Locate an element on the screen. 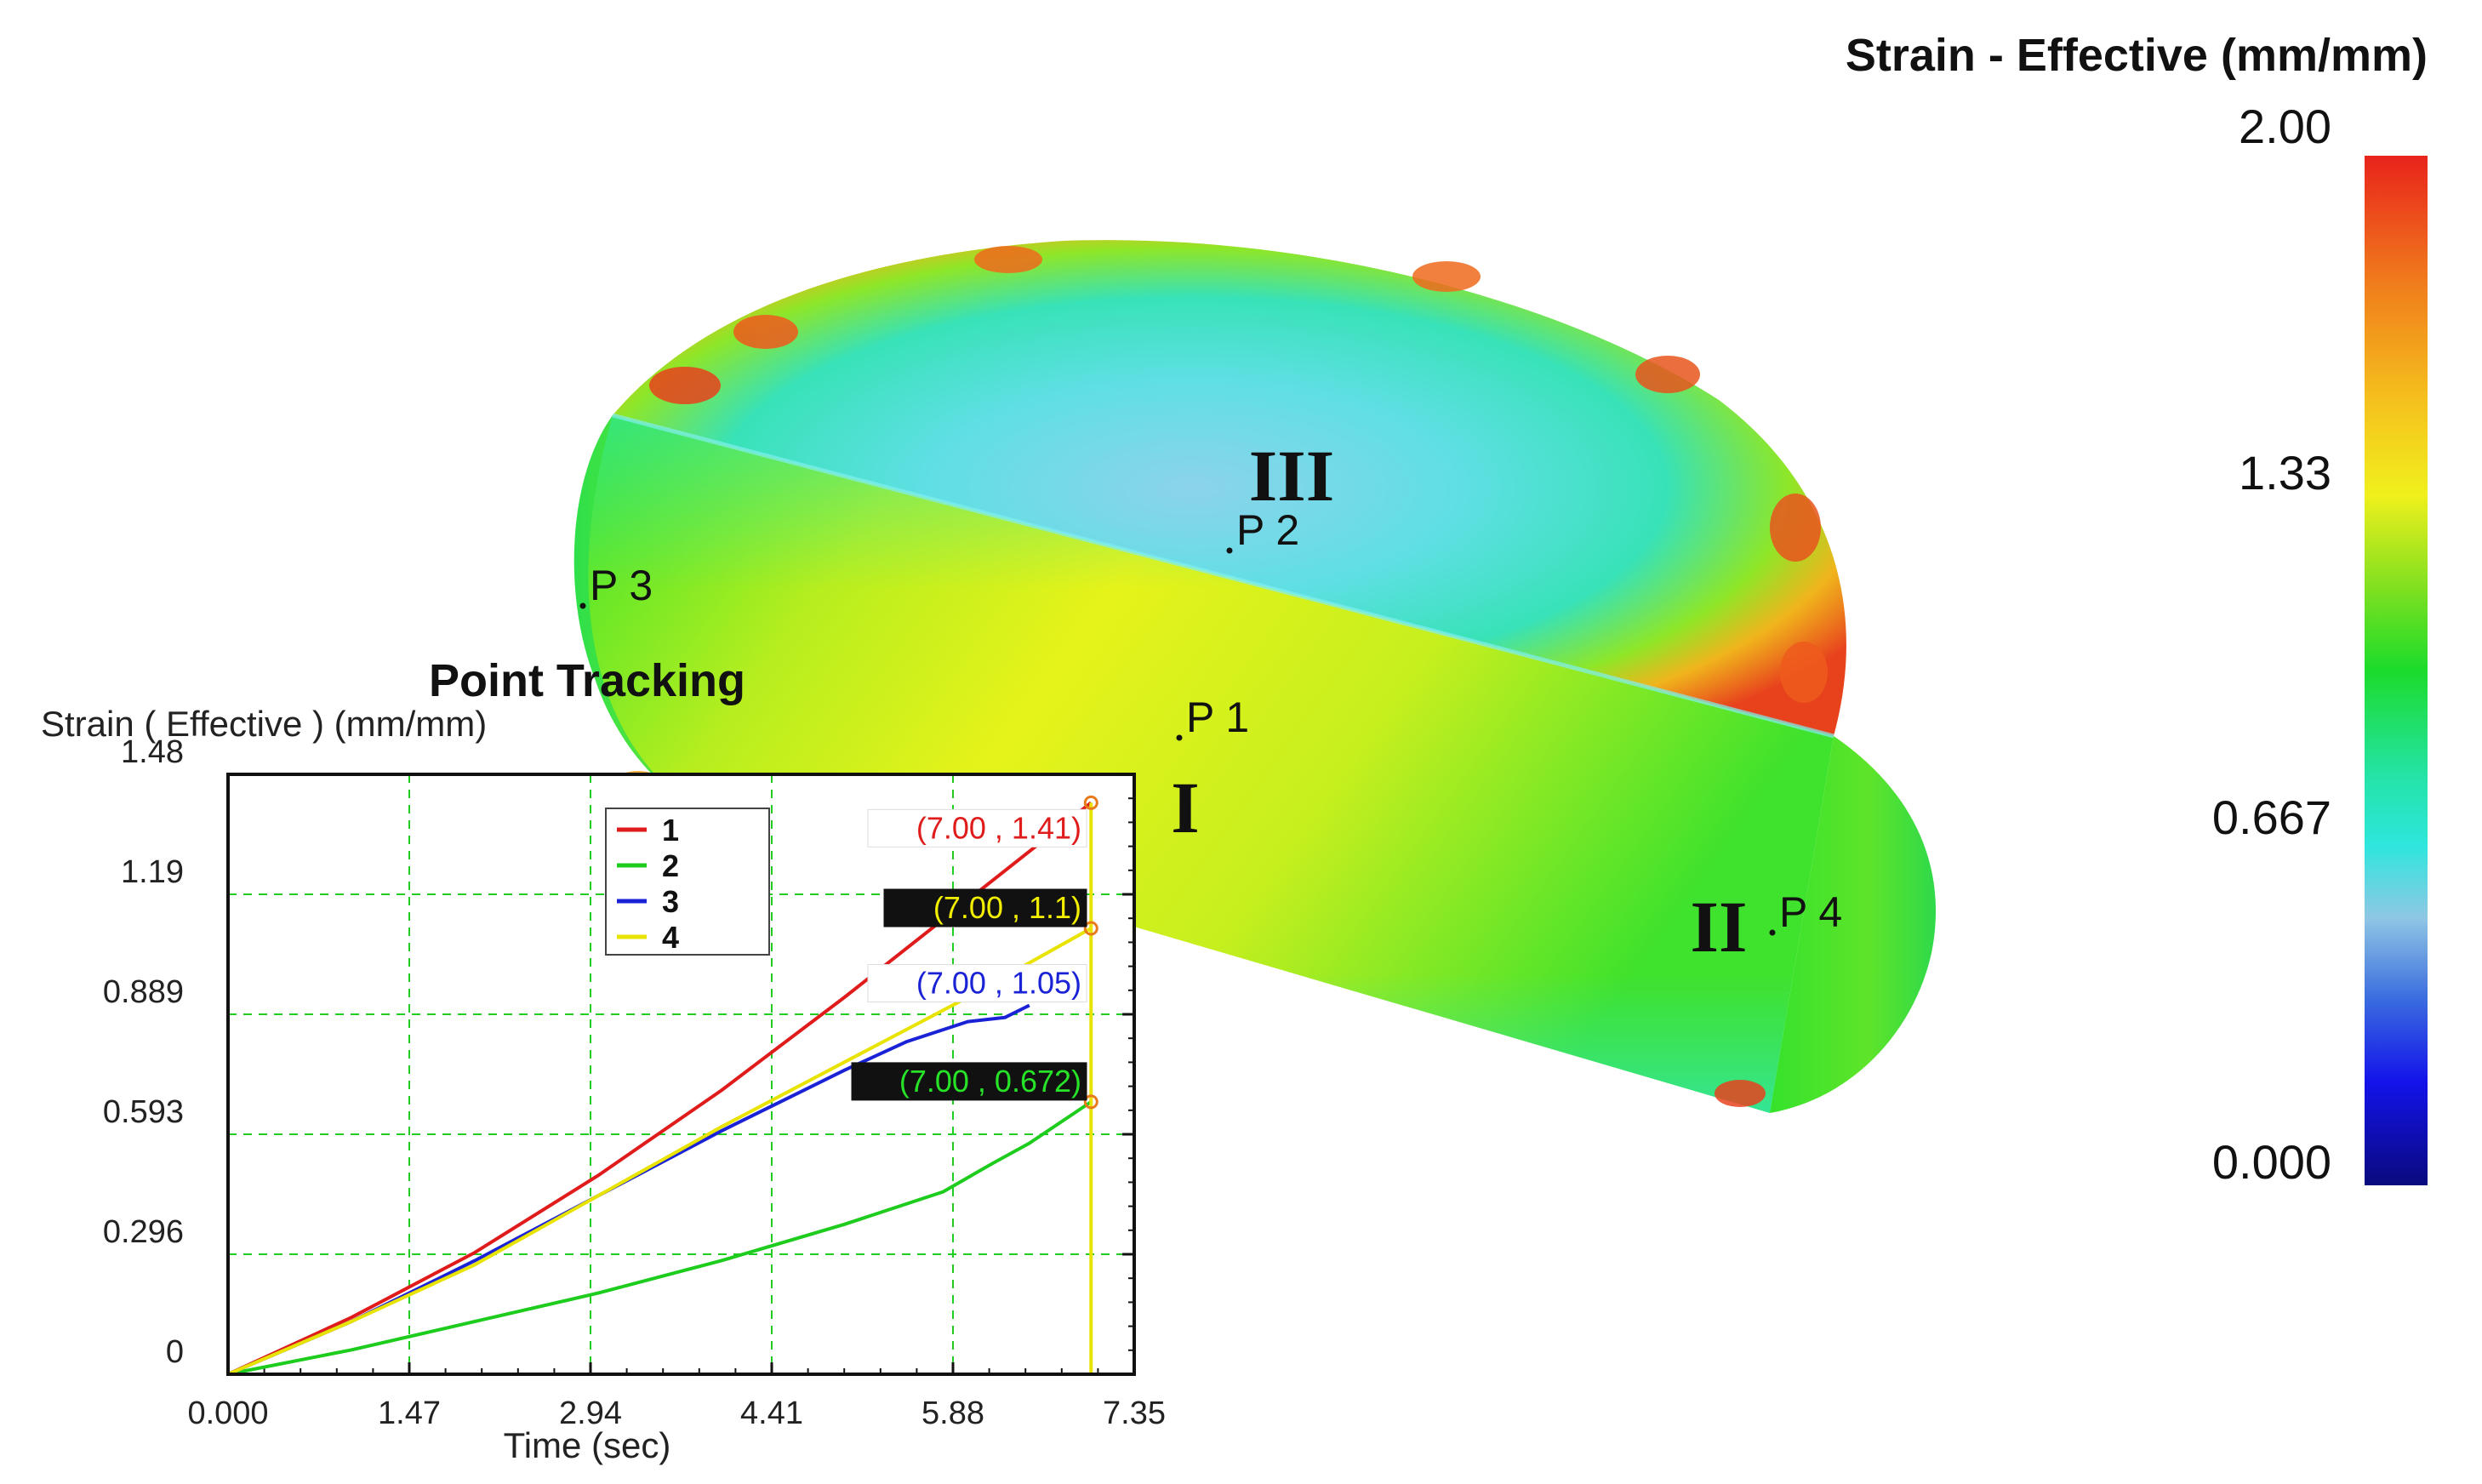 This screenshot has height=1484, width=2482. annotation-series-3: (7.00 , 1.05) is located at coordinates (977, 984).